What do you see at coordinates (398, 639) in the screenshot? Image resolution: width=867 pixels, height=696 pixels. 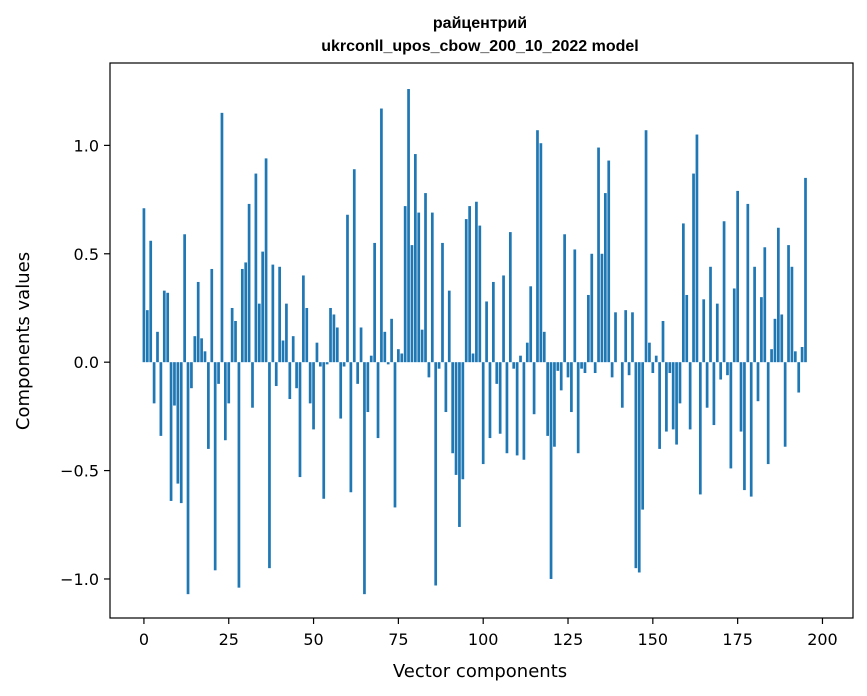 I see `x-tick-label: 75` at bounding box center [398, 639].